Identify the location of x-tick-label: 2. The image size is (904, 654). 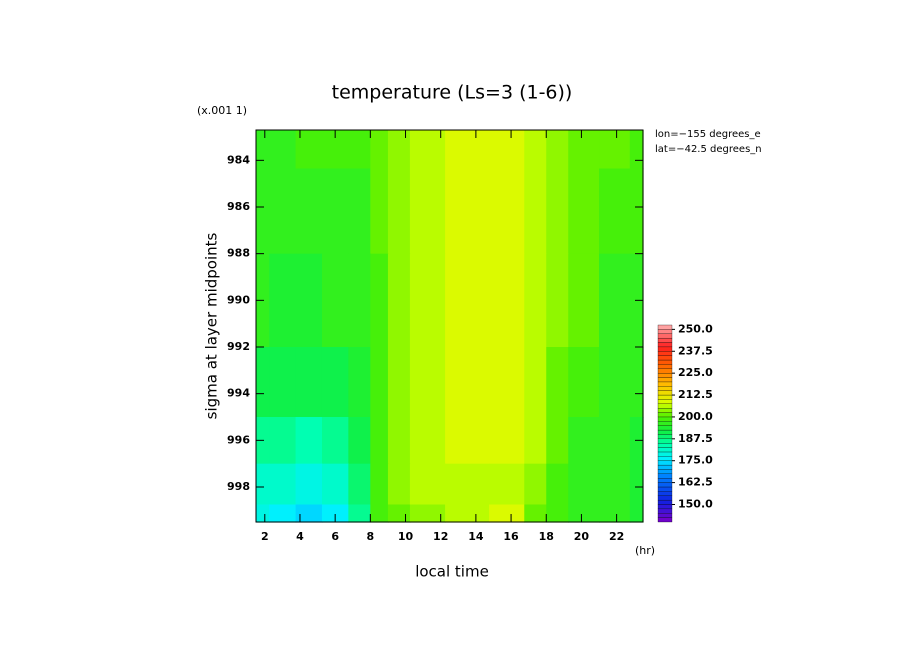
(265, 536).